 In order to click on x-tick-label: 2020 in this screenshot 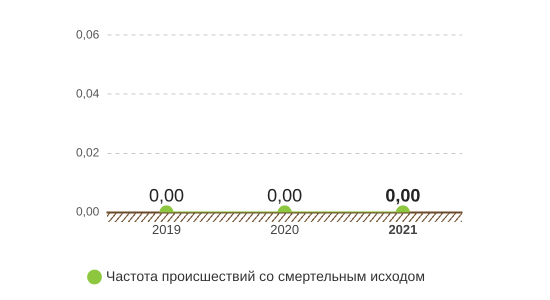, I will do `click(285, 229)`.